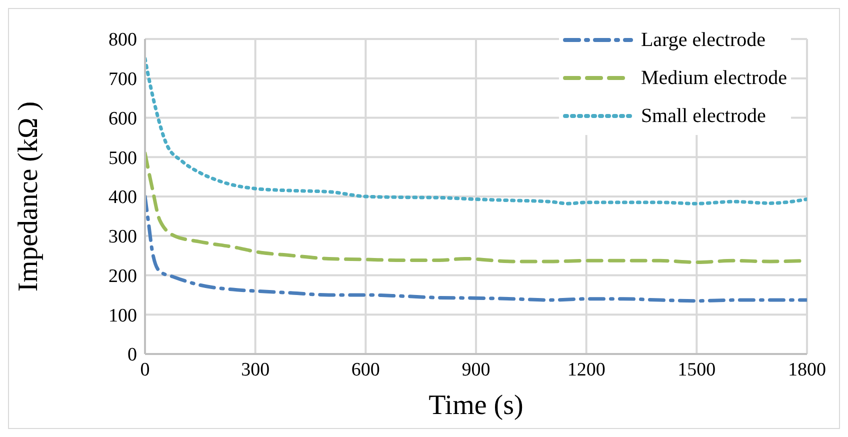  Describe the element at coordinates (28, 196) in the screenshot. I see `y-axis-title: Impedance (kΩ )` at that location.